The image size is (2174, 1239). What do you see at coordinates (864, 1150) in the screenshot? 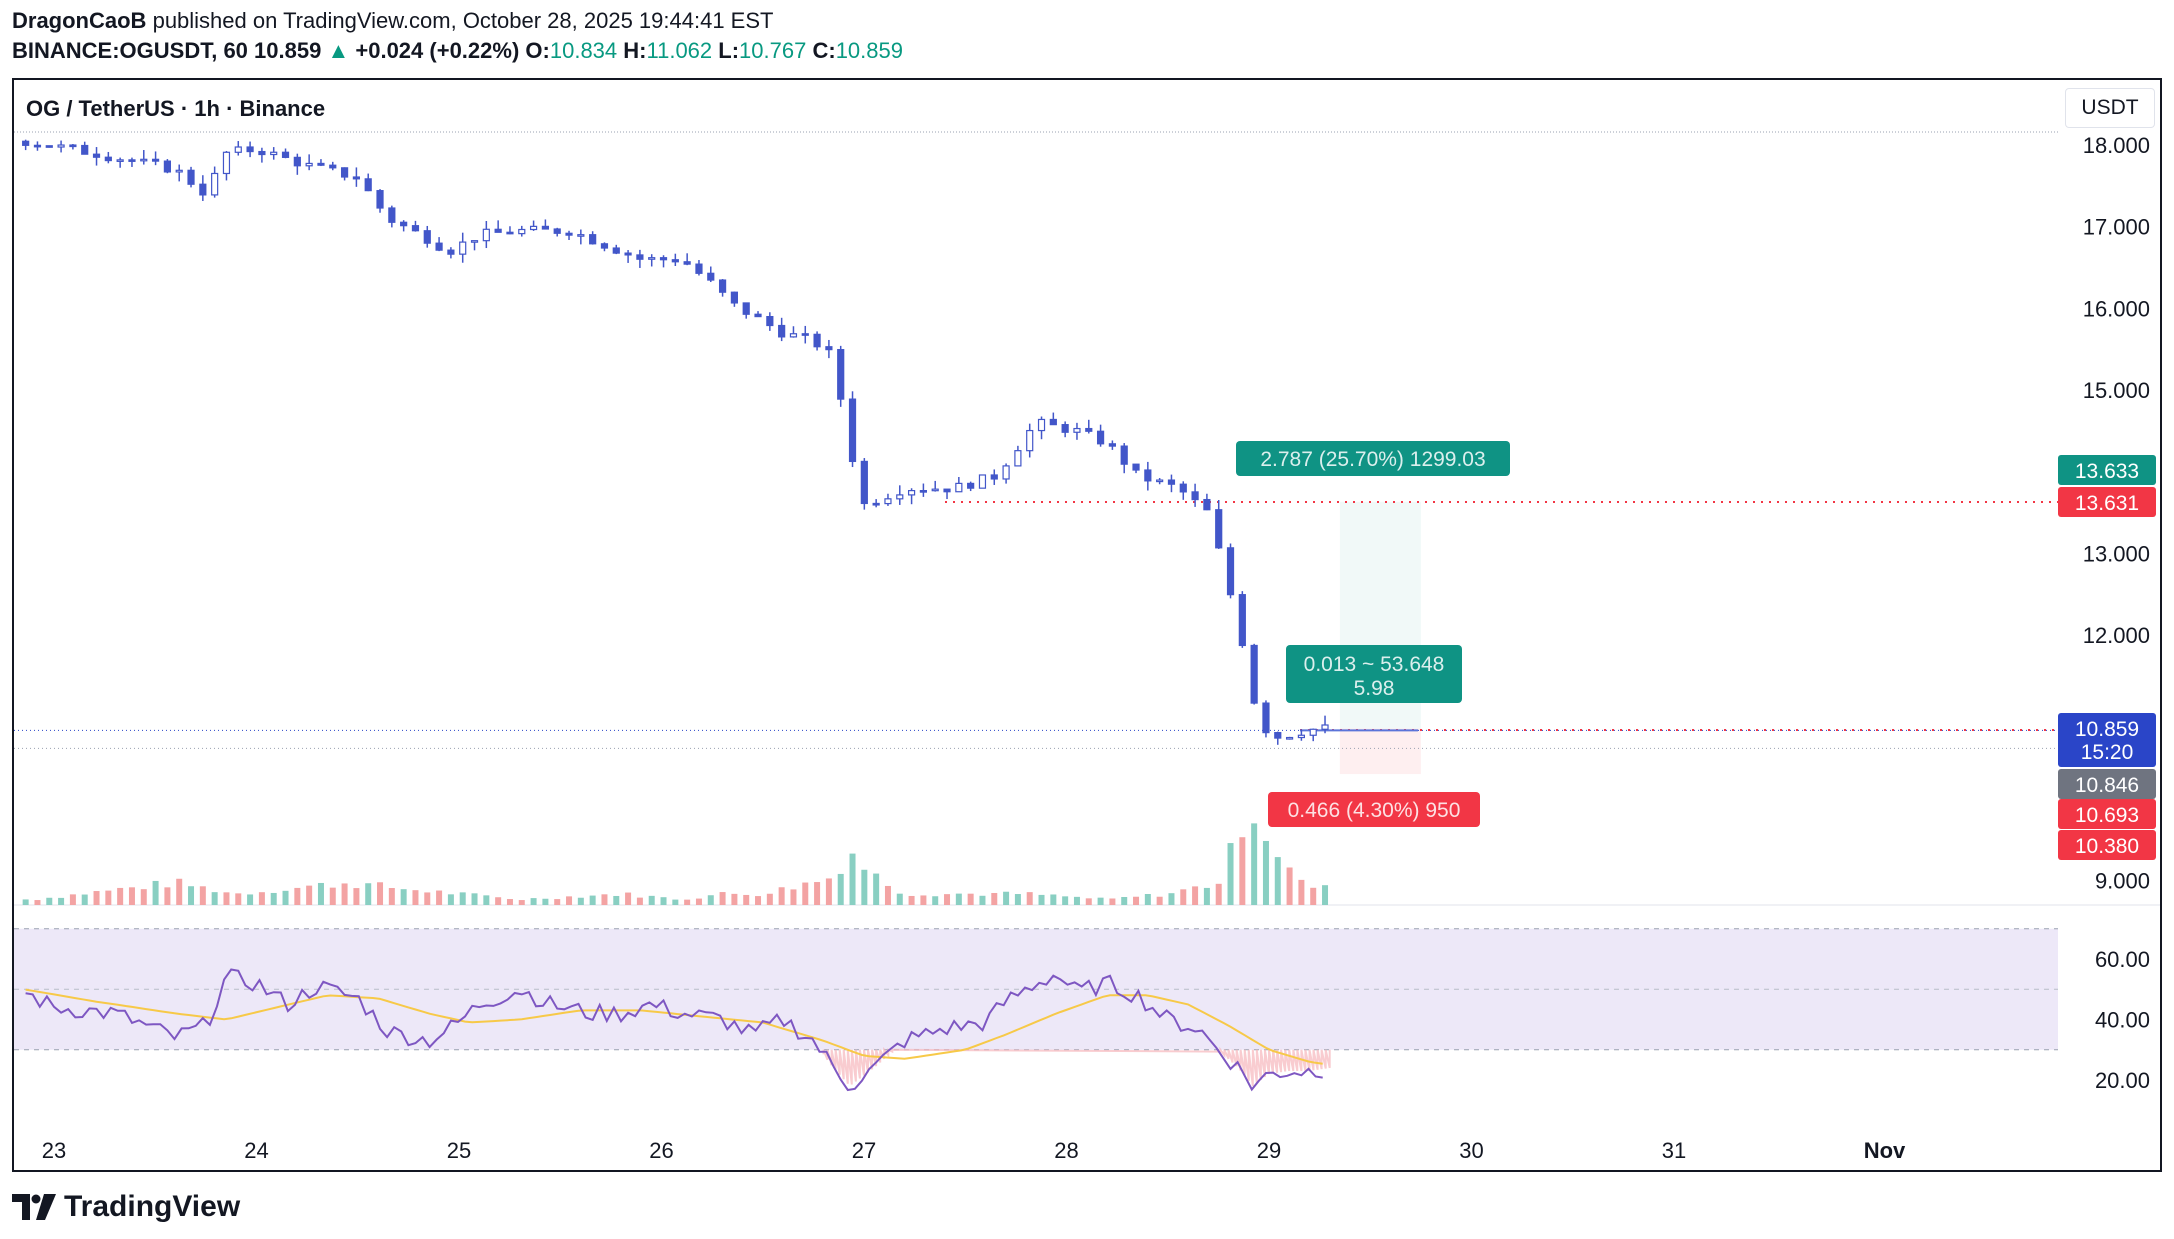
I see `x-tick-label: 27` at bounding box center [864, 1150].